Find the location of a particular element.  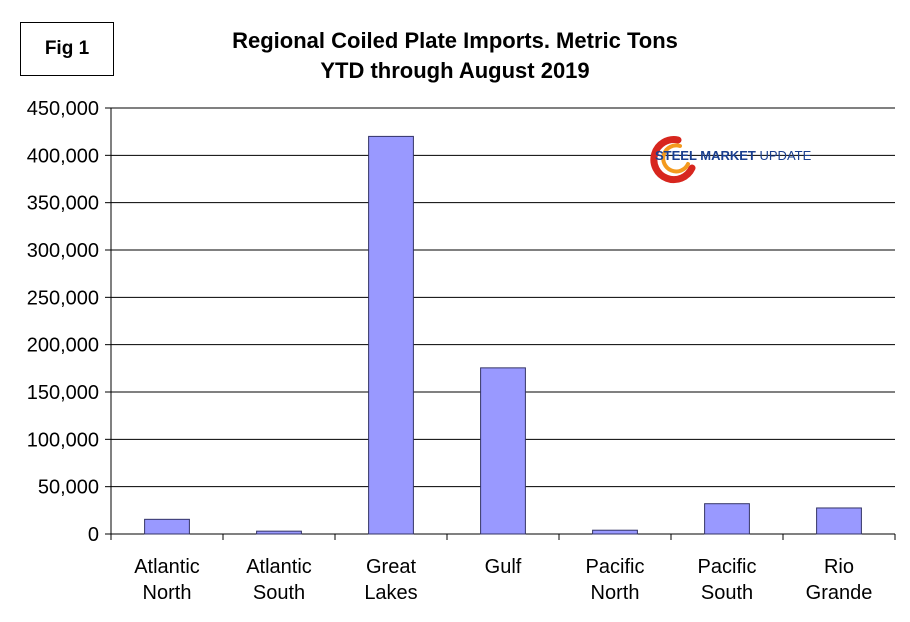

chart-subtitle: YTD through August 2019 is located at coordinates (455, 70).